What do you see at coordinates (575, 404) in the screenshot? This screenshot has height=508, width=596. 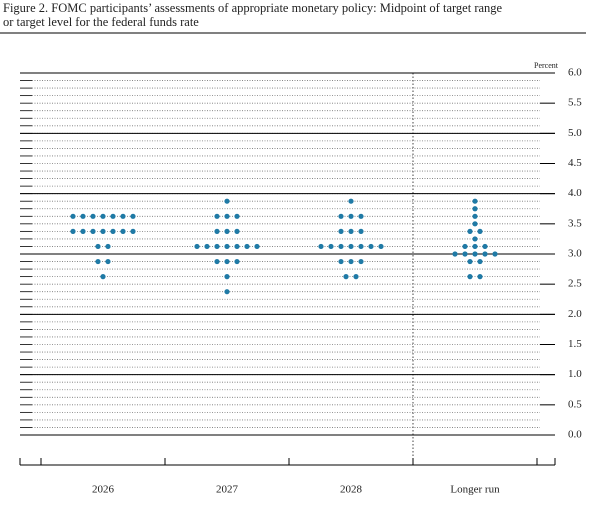 I see `y-tick-label: 0.5` at bounding box center [575, 404].